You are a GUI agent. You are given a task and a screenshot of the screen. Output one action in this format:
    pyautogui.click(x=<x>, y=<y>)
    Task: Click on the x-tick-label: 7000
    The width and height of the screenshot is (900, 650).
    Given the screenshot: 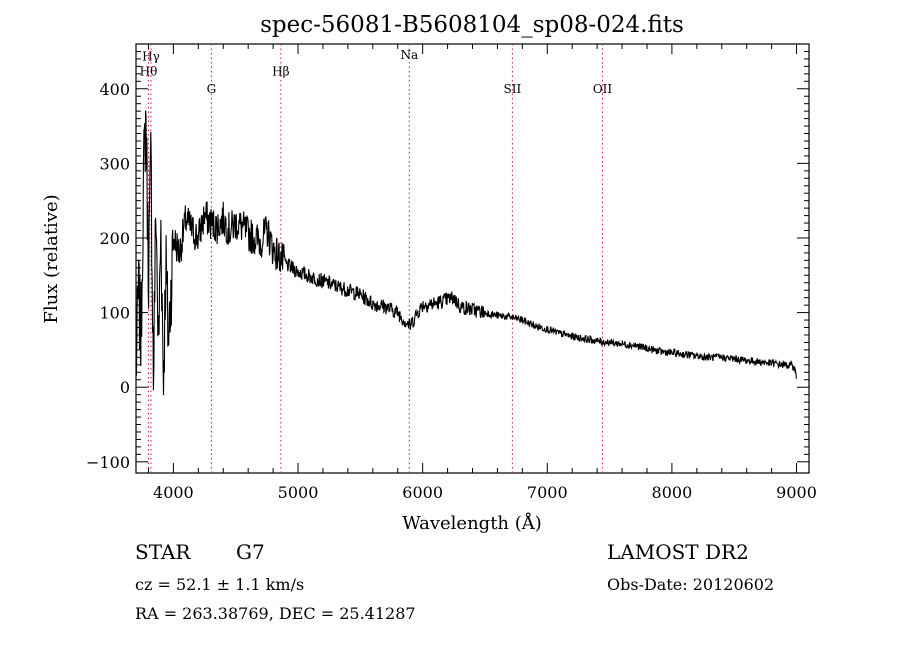 What is the action you would take?
    pyautogui.click(x=547, y=492)
    